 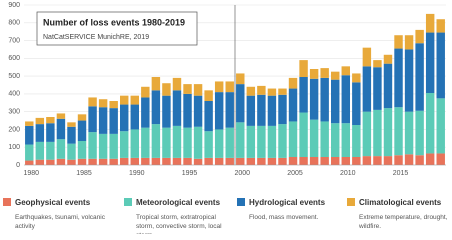 What do you see at coordinates (400, 202) in the screenshot?
I see `legend-label: Climatological events` at bounding box center [400, 202].